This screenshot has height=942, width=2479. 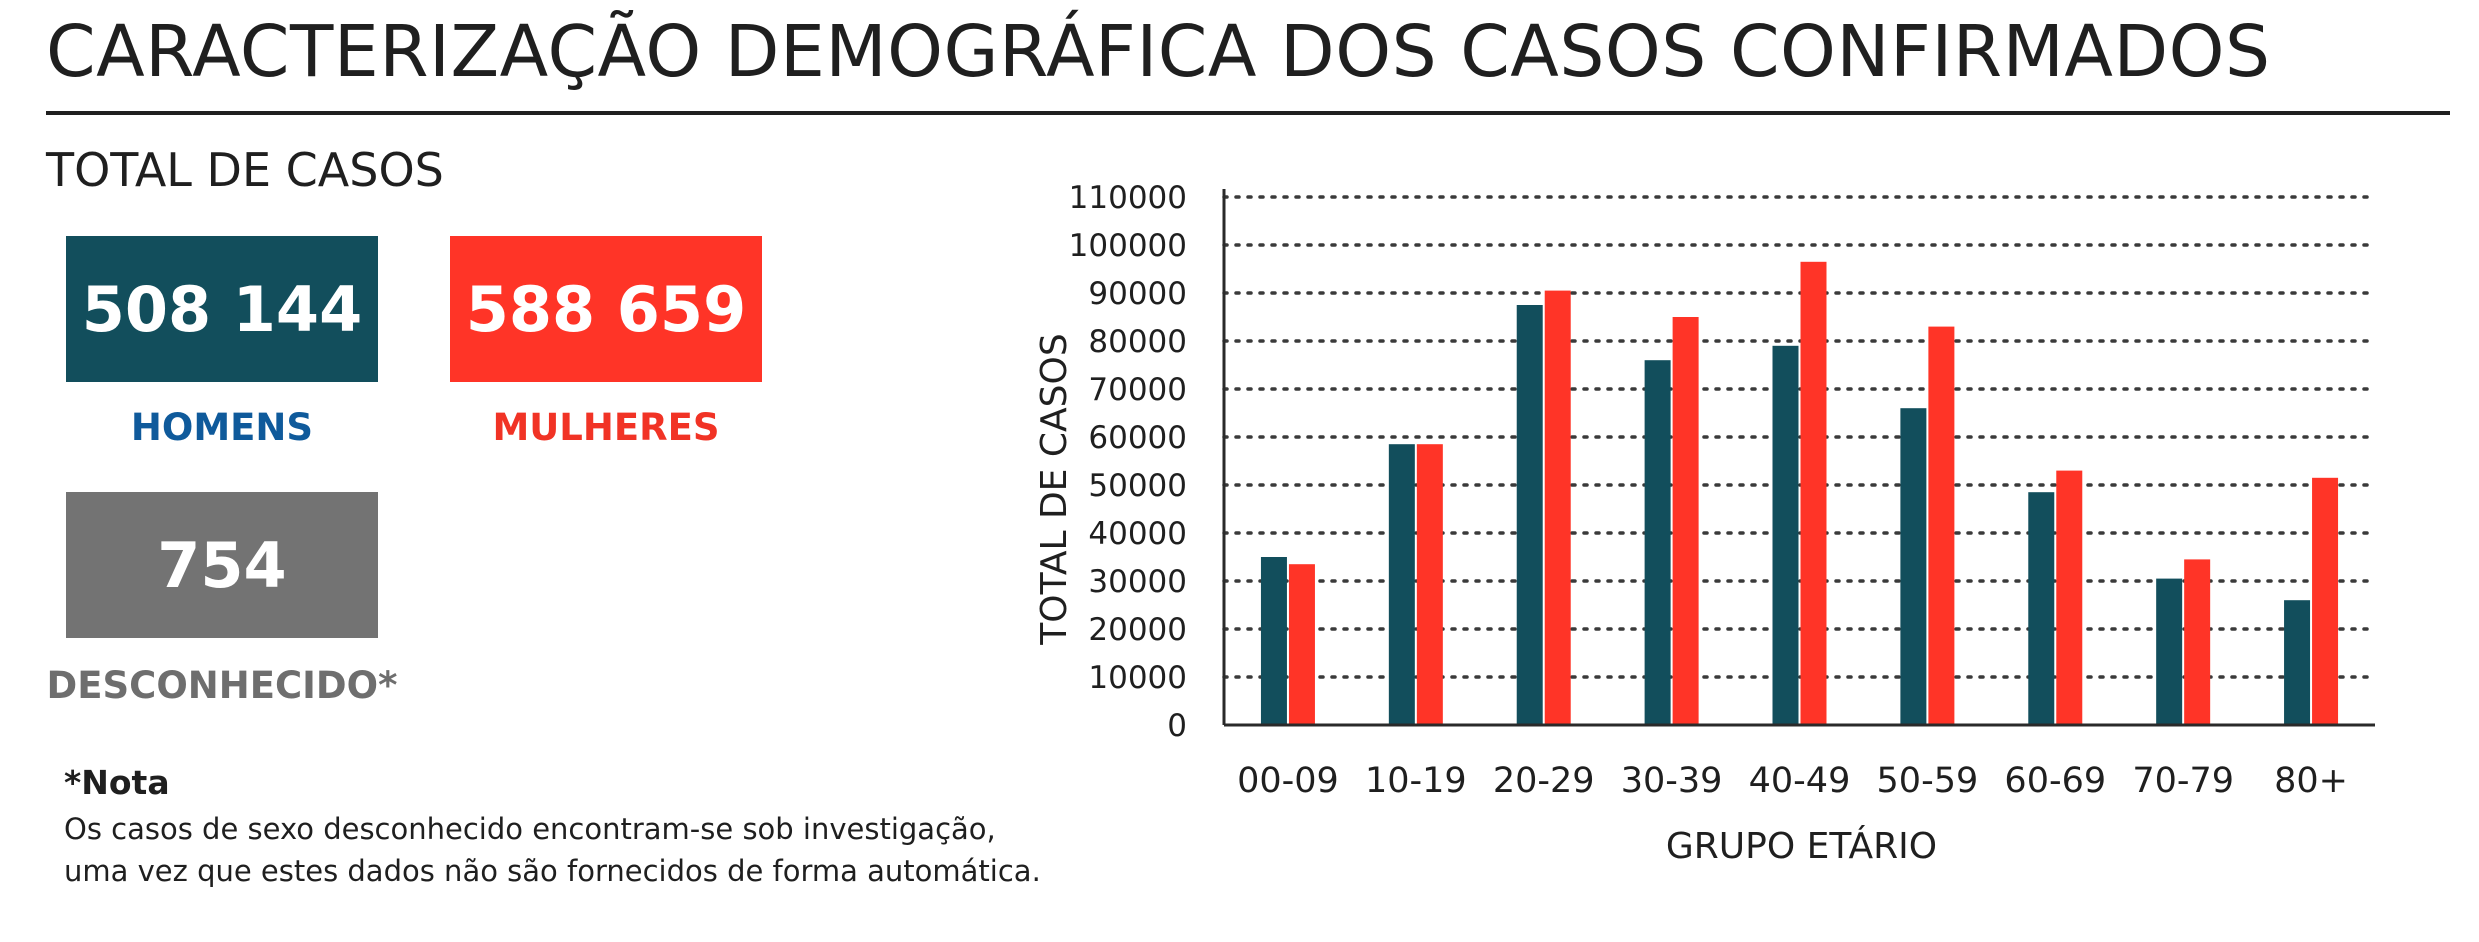 I want to click on title-divider, so click(x=1248, y=113).